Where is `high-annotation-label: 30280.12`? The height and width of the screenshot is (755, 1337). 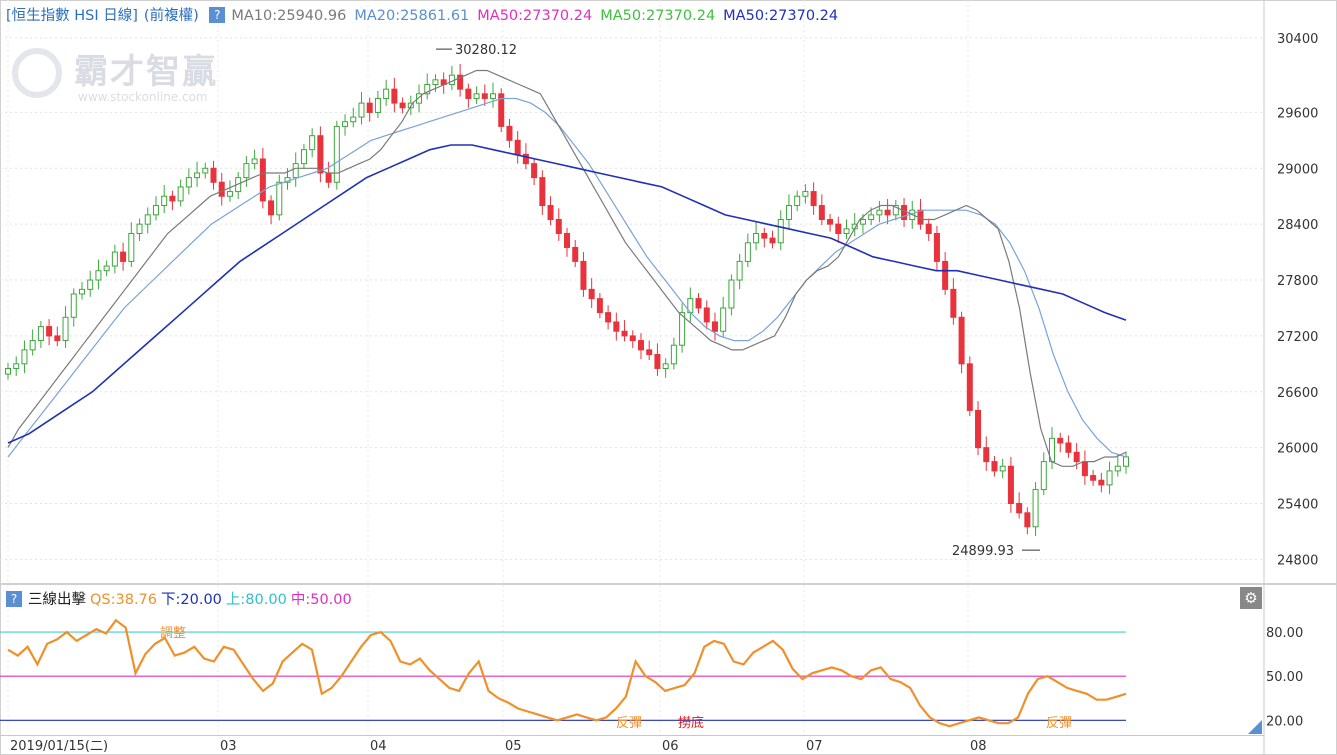
high-annotation-label: 30280.12 is located at coordinates (486, 50).